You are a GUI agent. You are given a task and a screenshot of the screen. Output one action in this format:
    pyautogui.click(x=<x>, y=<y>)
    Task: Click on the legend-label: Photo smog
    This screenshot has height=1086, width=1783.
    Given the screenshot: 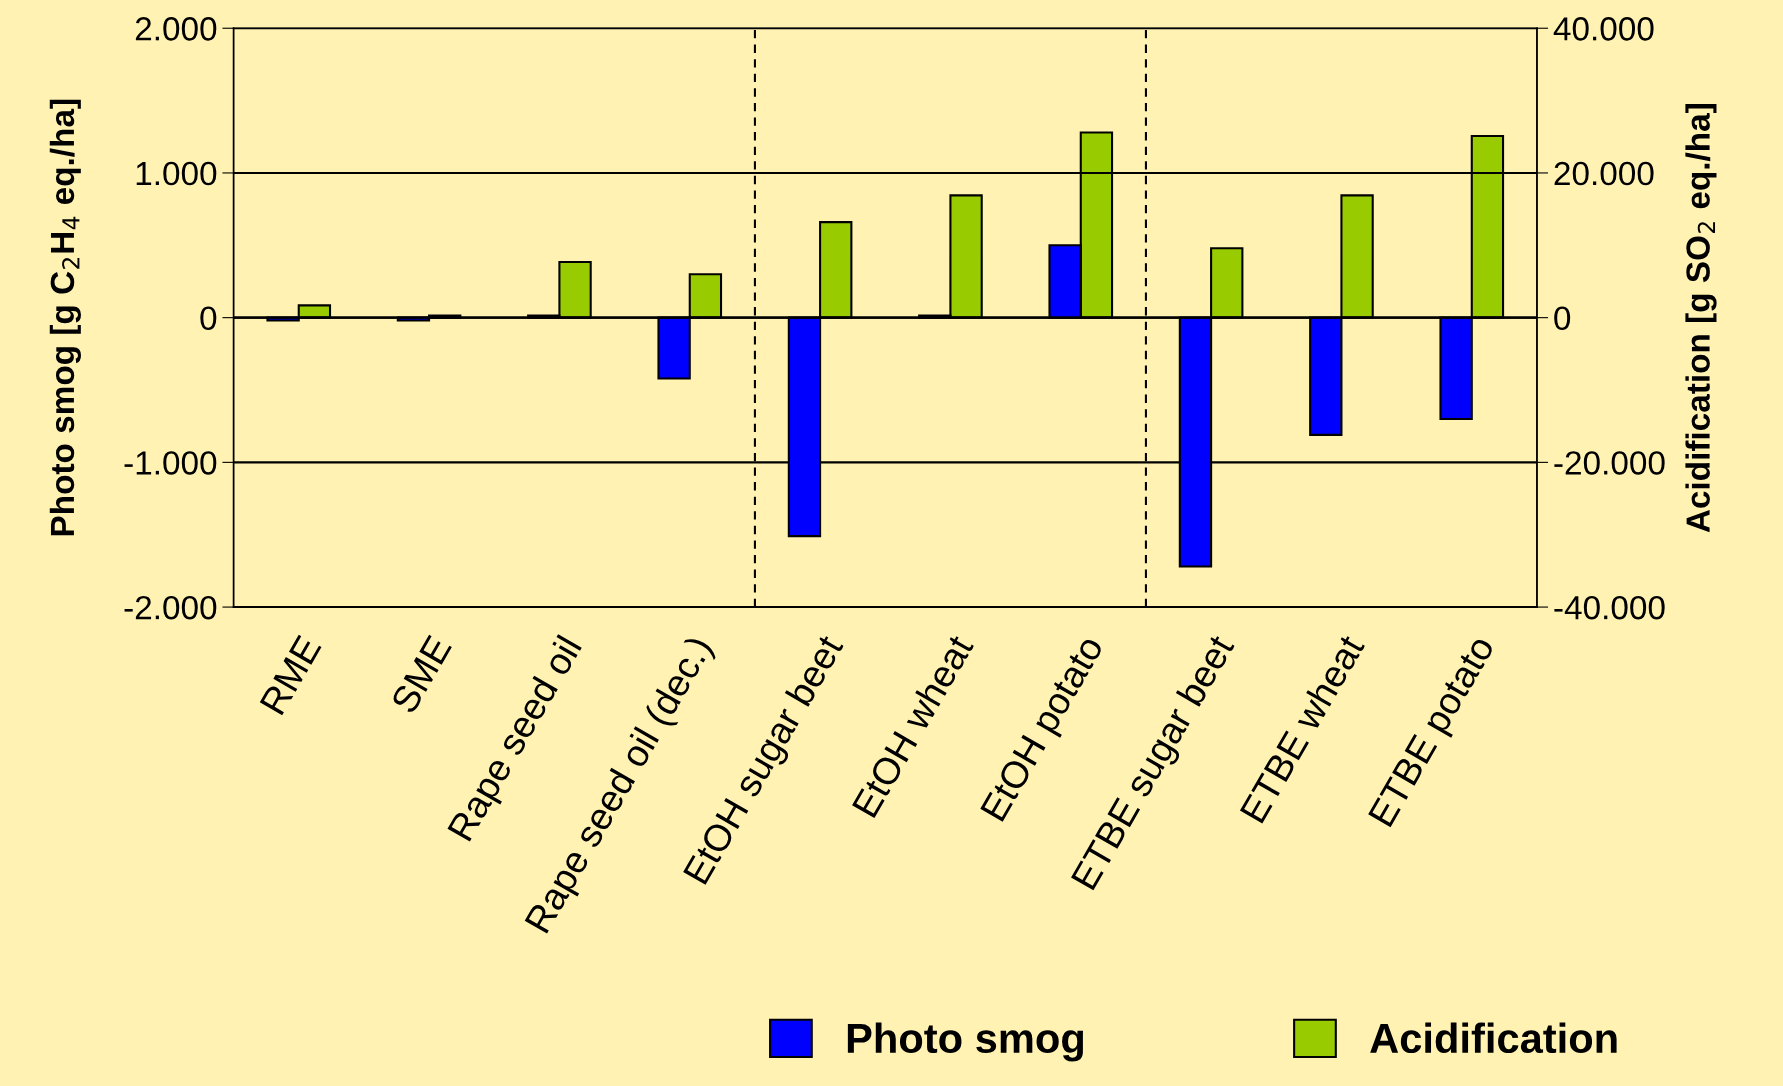 What is the action you would take?
    pyautogui.click(x=965, y=1042)
    